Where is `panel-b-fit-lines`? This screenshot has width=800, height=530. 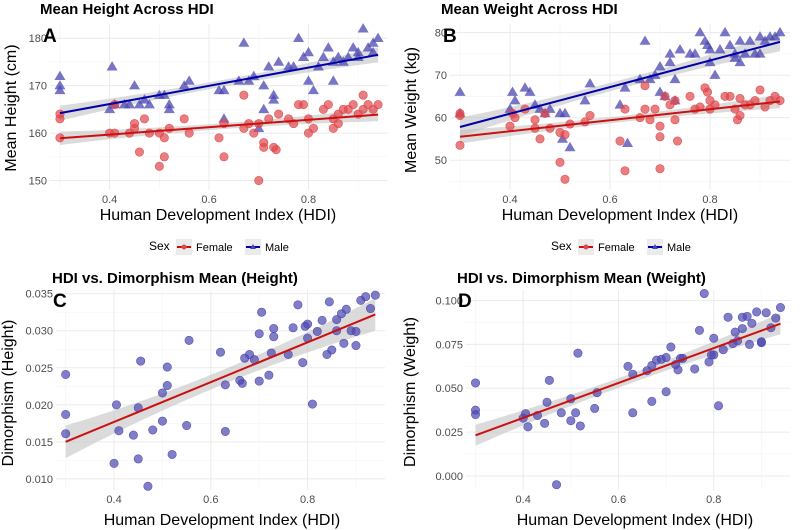 panel-b-fit-lines is located at coordinates (620, 89).